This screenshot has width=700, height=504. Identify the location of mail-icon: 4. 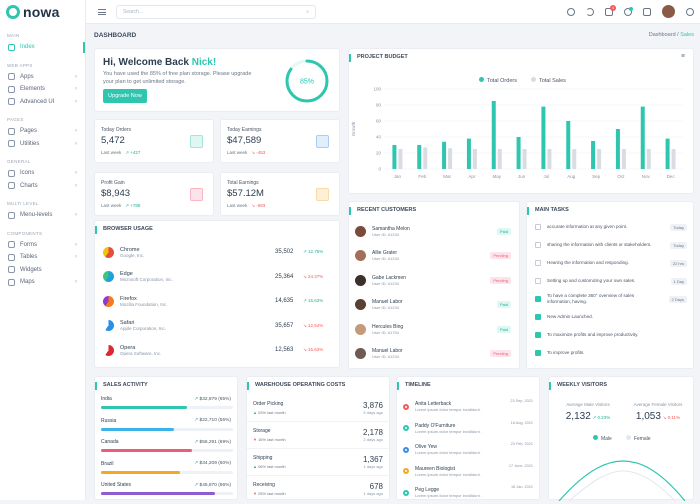
(610, 10).